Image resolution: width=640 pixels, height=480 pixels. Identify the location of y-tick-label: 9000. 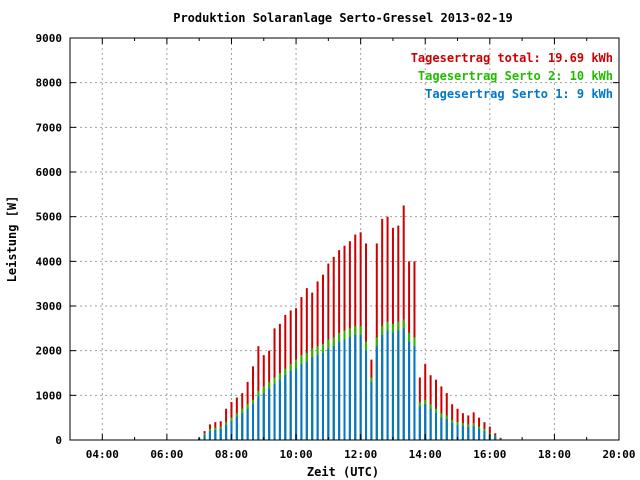
(49, 38).